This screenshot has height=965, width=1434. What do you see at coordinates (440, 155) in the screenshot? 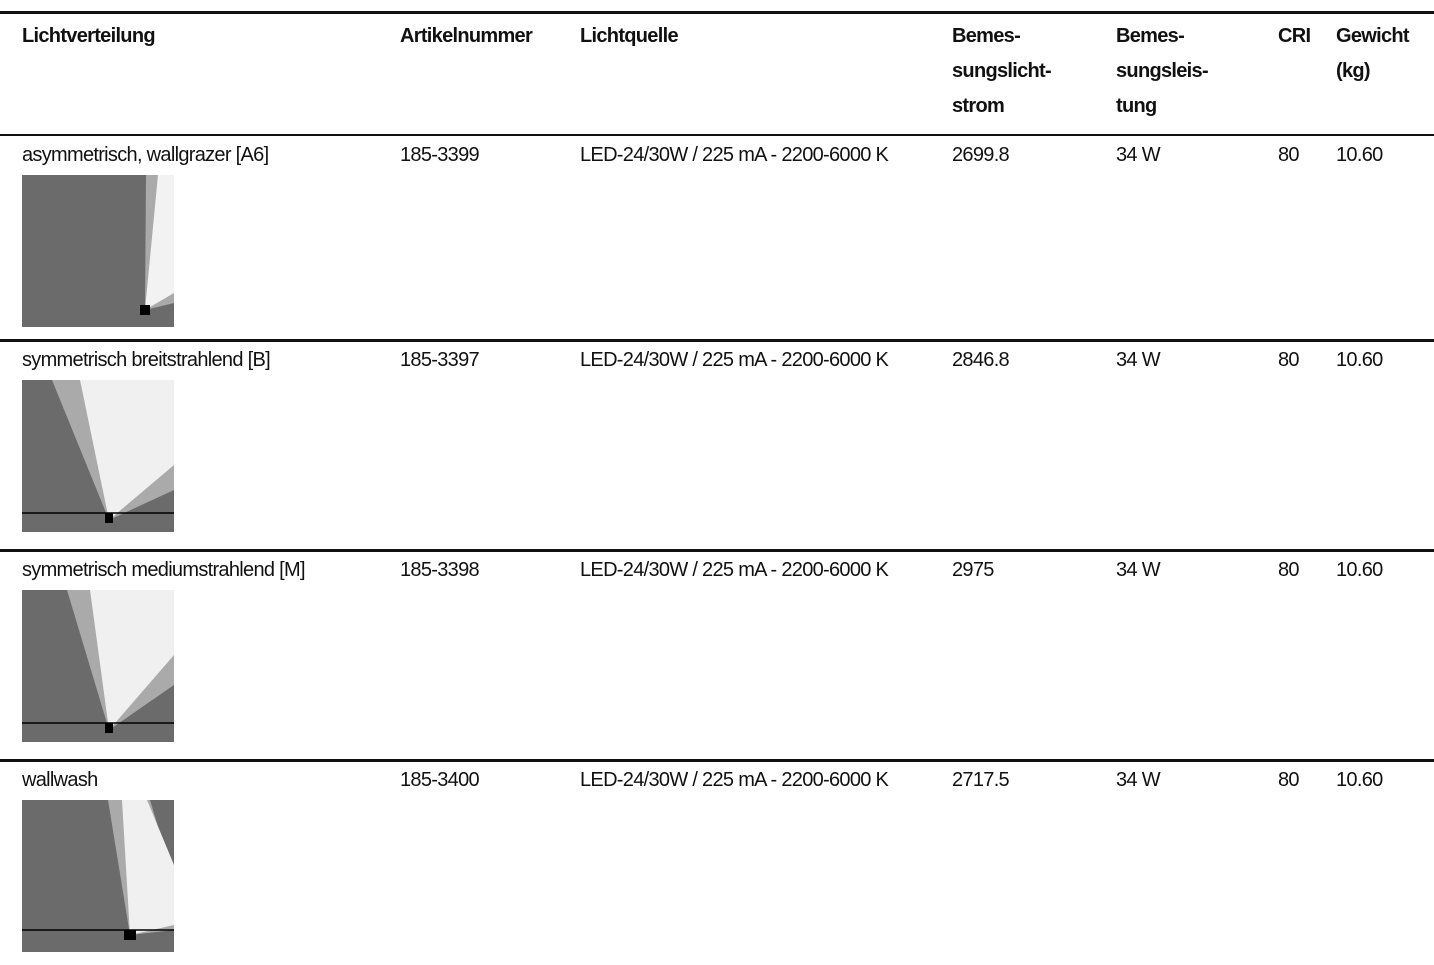
I see `table-cell: 185-3399` at bounding box center [440, 155].